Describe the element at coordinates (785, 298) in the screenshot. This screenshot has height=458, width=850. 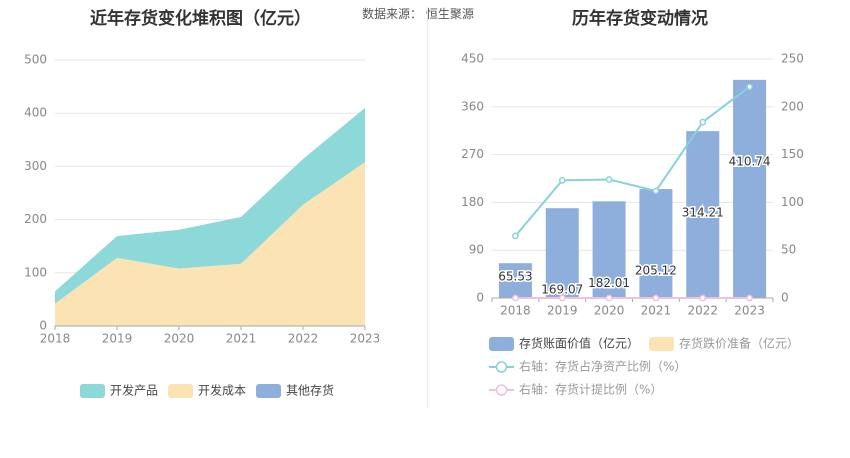
I see `right-right-y-tick-label: 0` at that location.